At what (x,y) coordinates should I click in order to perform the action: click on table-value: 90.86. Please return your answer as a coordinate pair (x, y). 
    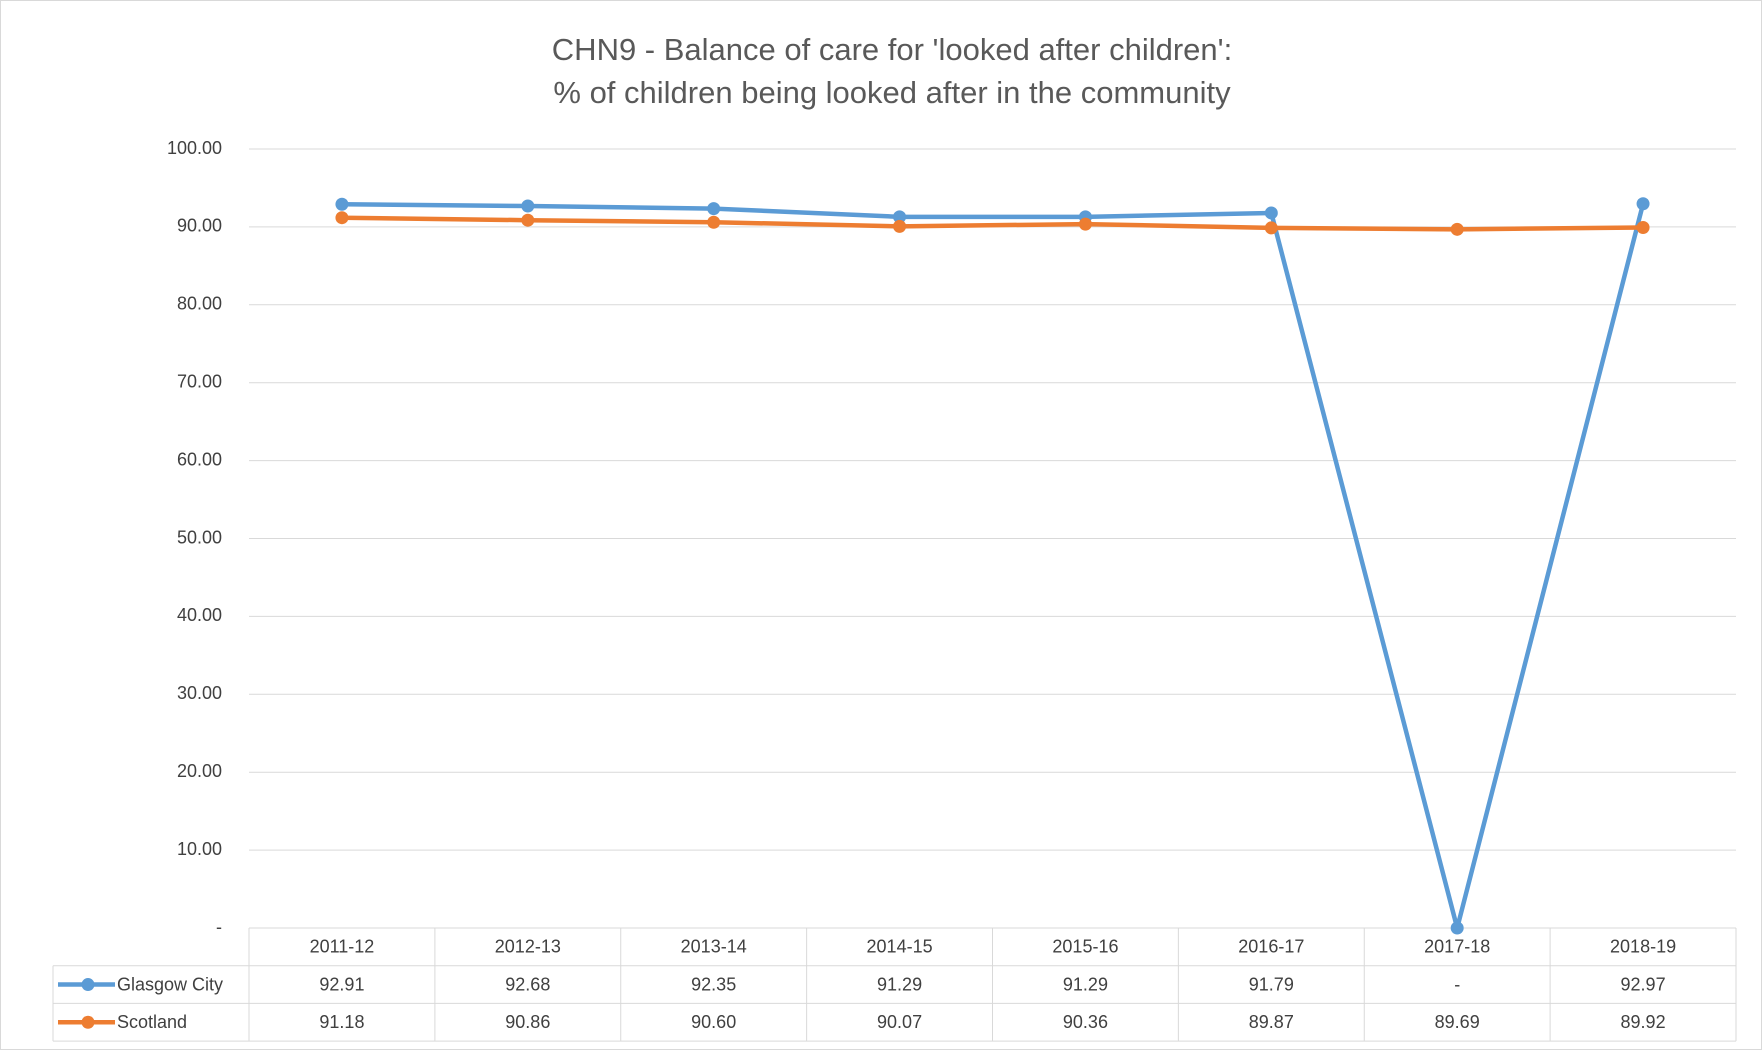
    Looking at the image, I should click on (527, 1022).